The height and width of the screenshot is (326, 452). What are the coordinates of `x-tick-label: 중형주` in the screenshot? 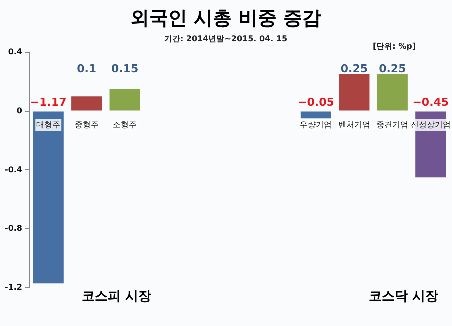 It's located at (86, 125).